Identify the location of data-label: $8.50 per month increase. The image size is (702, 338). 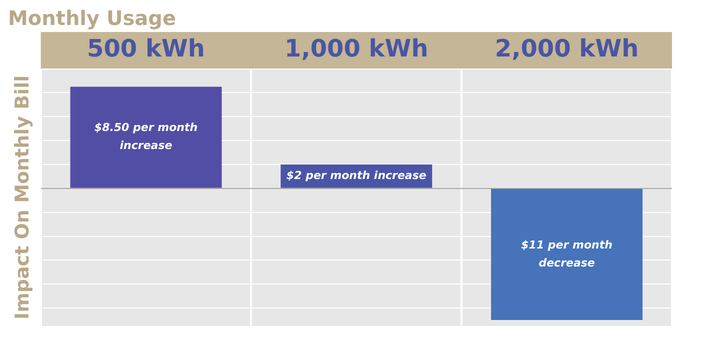
(146, 136).